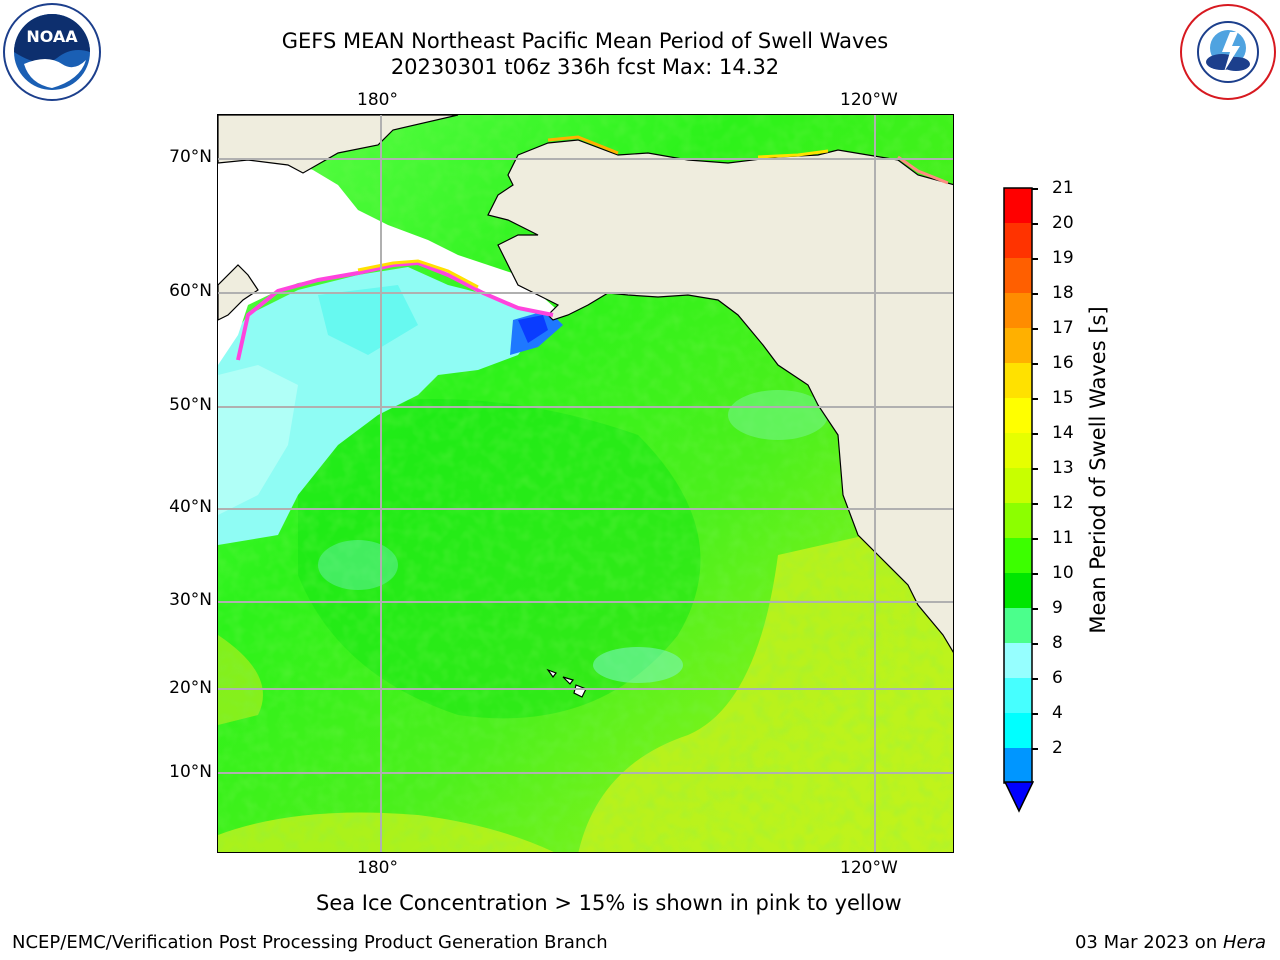 The image size is (1280, 960). I want to click on colorbar-tick-label: 20, so click(1063, 223).